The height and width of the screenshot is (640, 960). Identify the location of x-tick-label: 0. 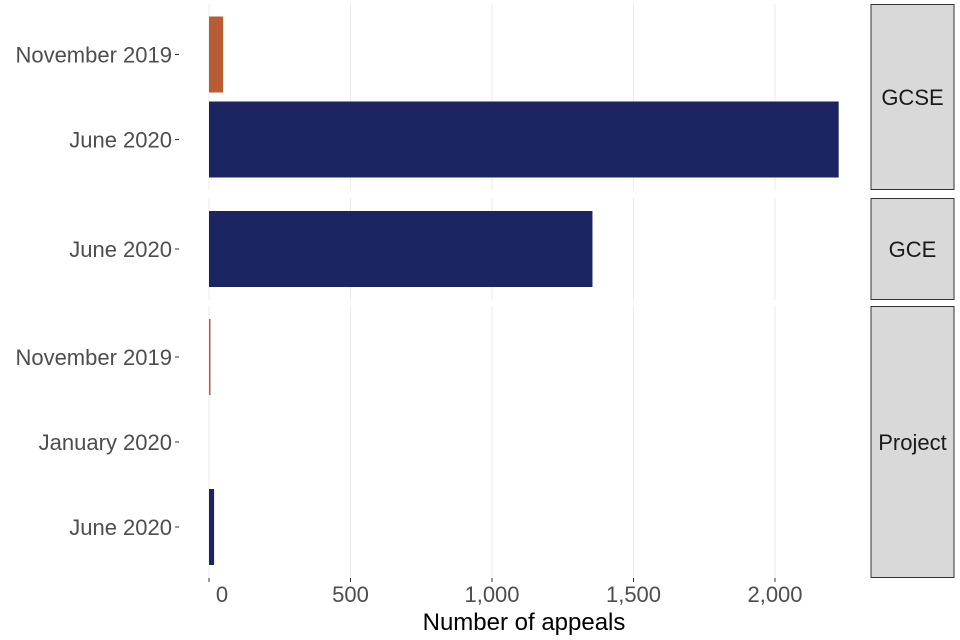
(222, 594).